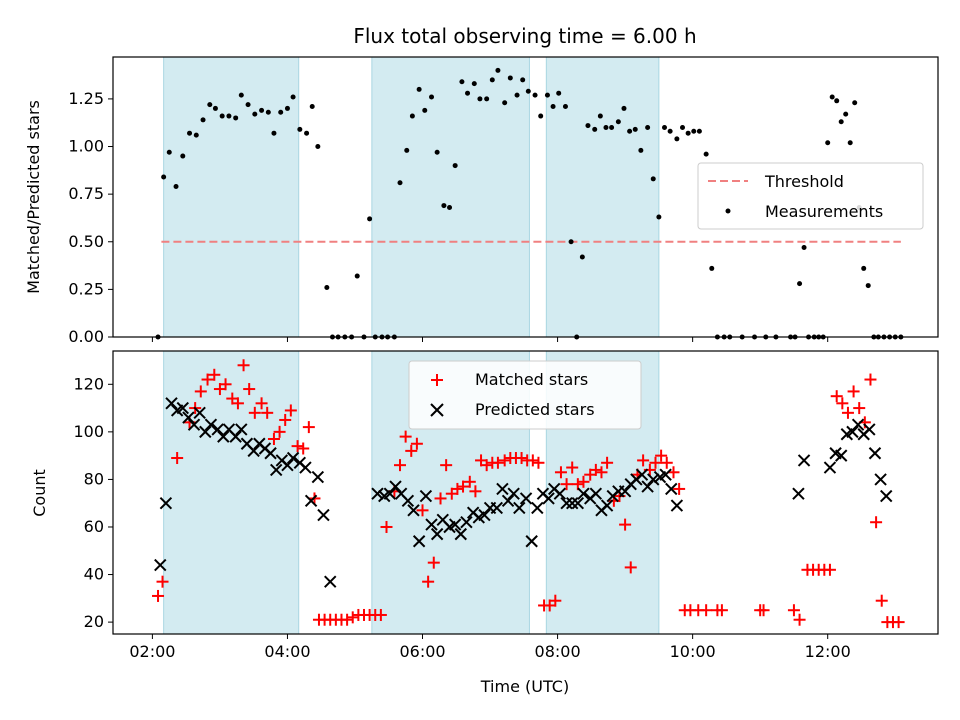 This screenshot has width=960, height=720. What do you see at coordinates (524, 686) in the screenshot?
I see `x-axis-label: Time (UTC)` at bounding box center [524, 686].